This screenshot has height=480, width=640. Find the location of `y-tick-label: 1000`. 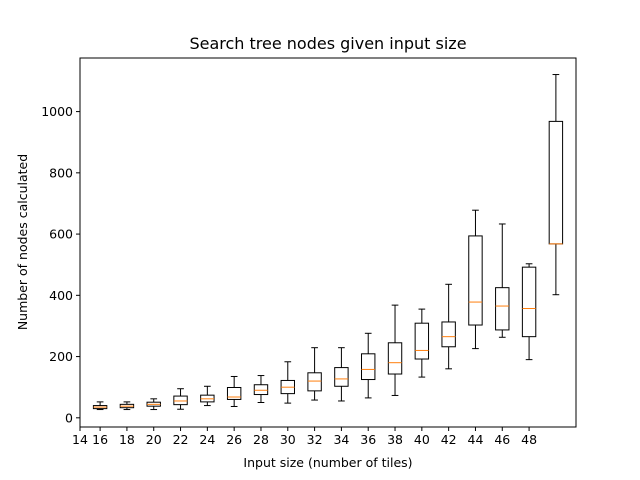

y-tick-label: 1000 is located at coordinates (57, 111).